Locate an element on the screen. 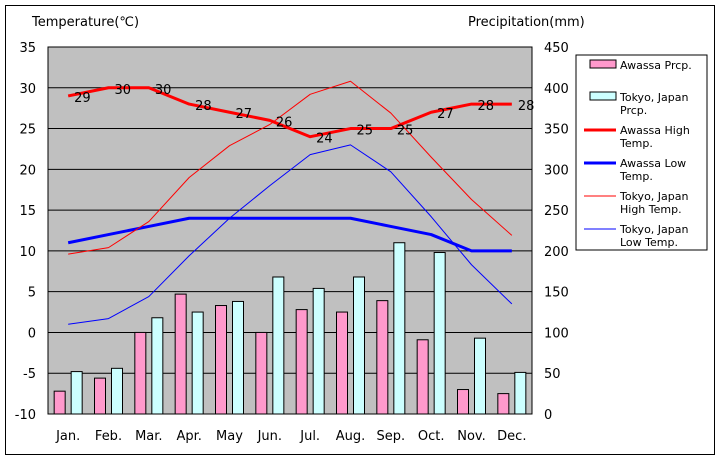 This screenshot has width=720, height=460. left-tick-label: -5 is located at coordinates (29, 374).